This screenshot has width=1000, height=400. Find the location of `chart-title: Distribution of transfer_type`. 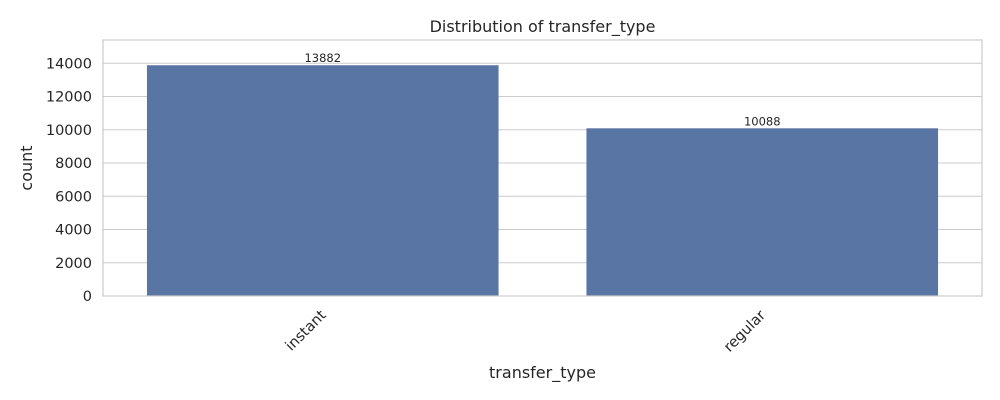

chart-title: Distribution of transfer_type is located at coordinates (543, 27).